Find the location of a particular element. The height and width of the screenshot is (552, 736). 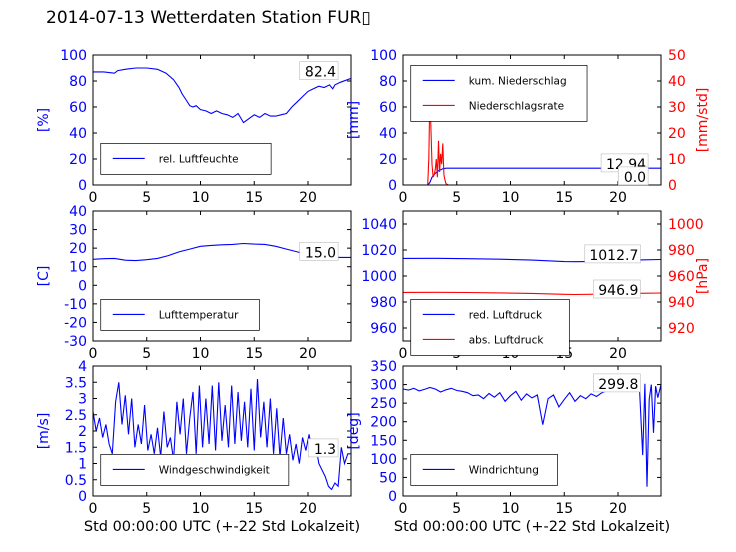

y2-tick-label: 40 is located at coordinates (677, 82).